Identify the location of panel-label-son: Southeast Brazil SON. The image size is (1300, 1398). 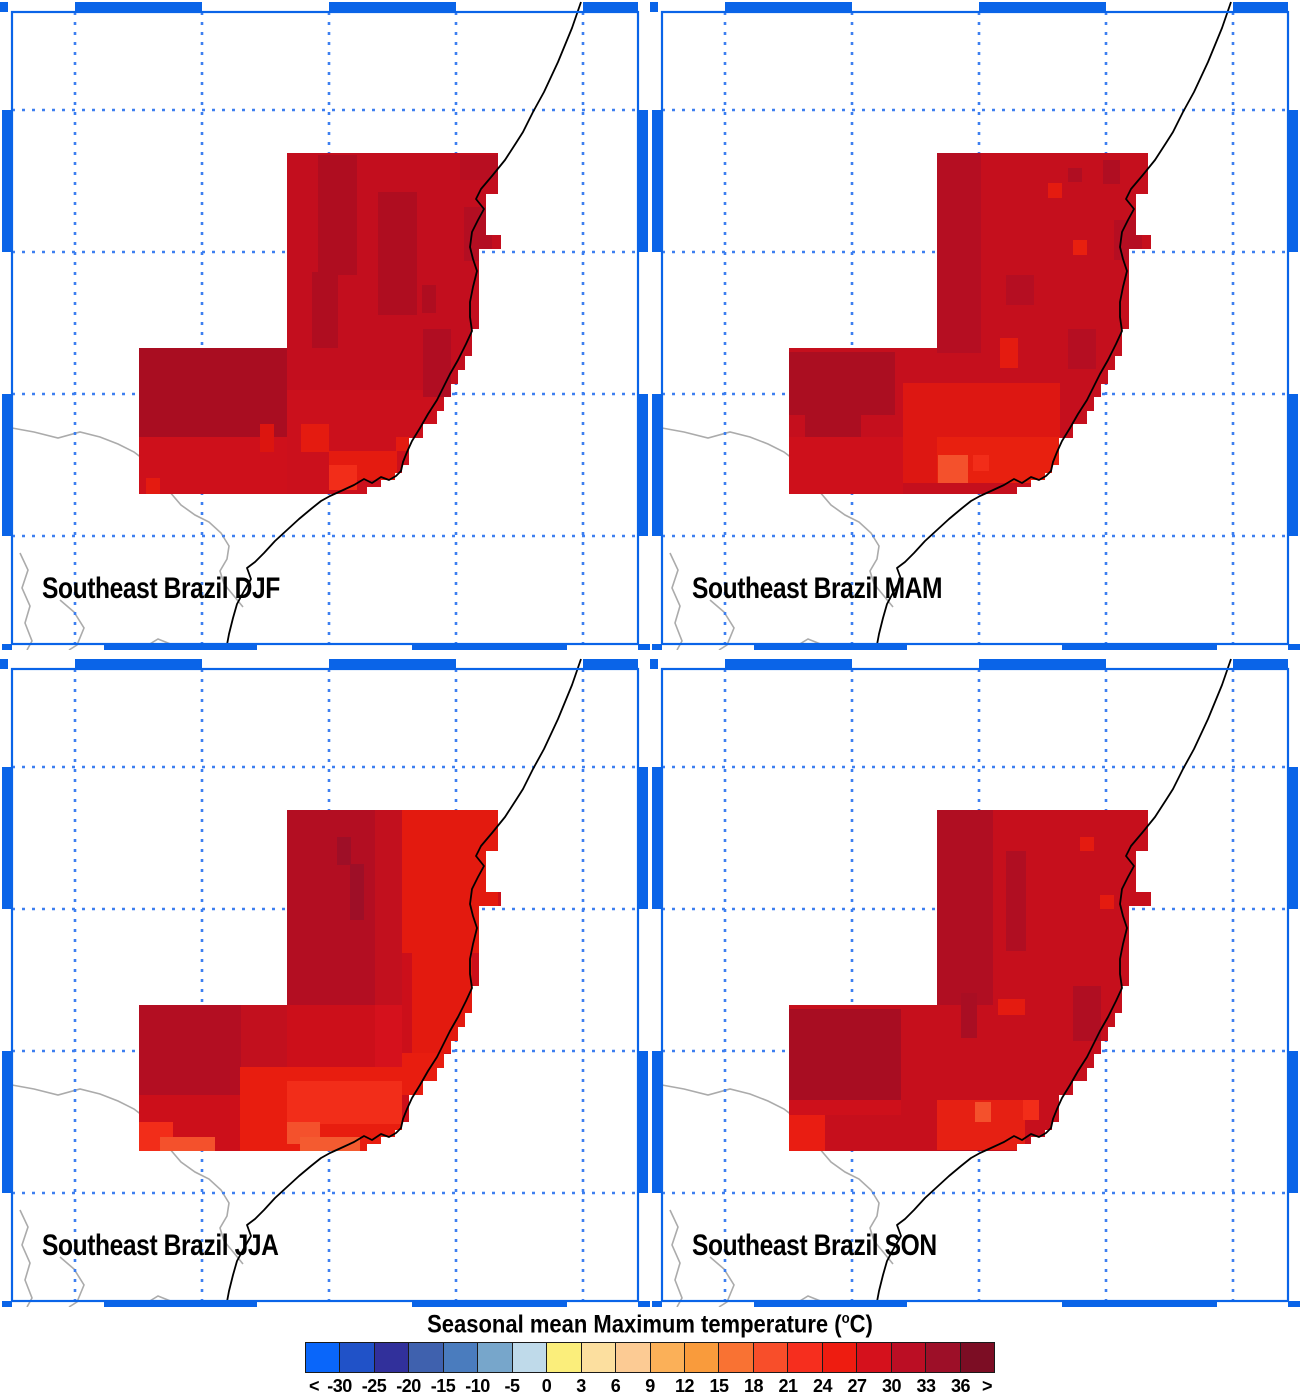
(814, 1245).